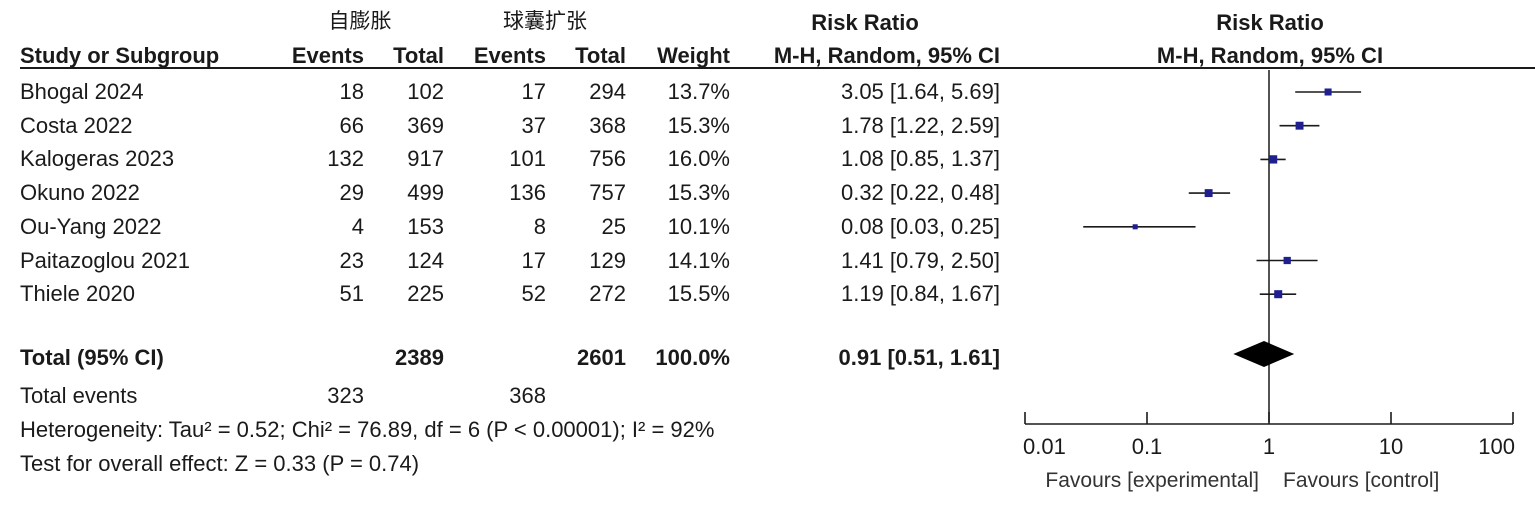 This screenshot has width=1535, height=506. I want to click on row-exp-events: 4, so click(357, 226).